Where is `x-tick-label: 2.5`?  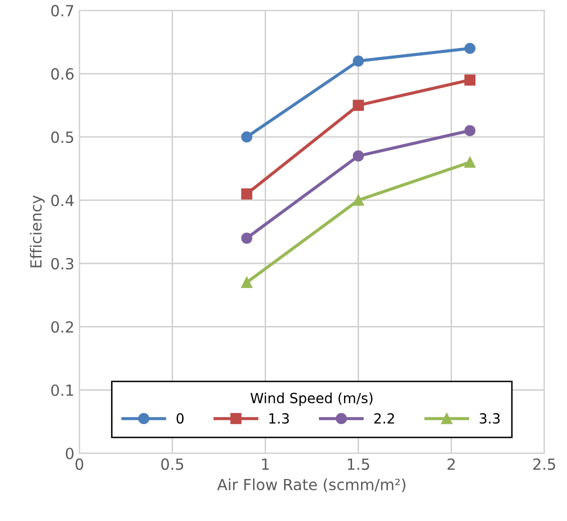 x-tick-label: 2.5 is located at coordinates (544, 464).